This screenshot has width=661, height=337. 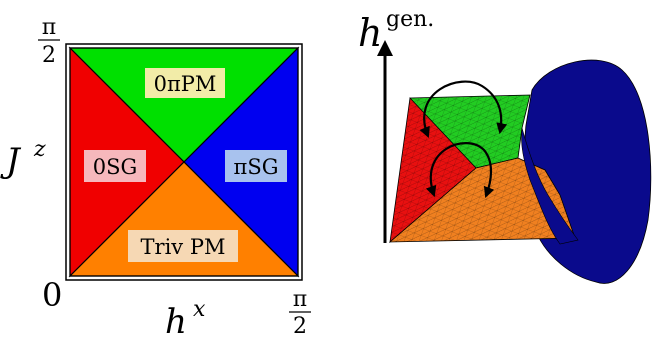 What do you see at coordinates (23, 159) in the screenshot?
I see `y-axis-label: J z` at bounding box center [23, 159].